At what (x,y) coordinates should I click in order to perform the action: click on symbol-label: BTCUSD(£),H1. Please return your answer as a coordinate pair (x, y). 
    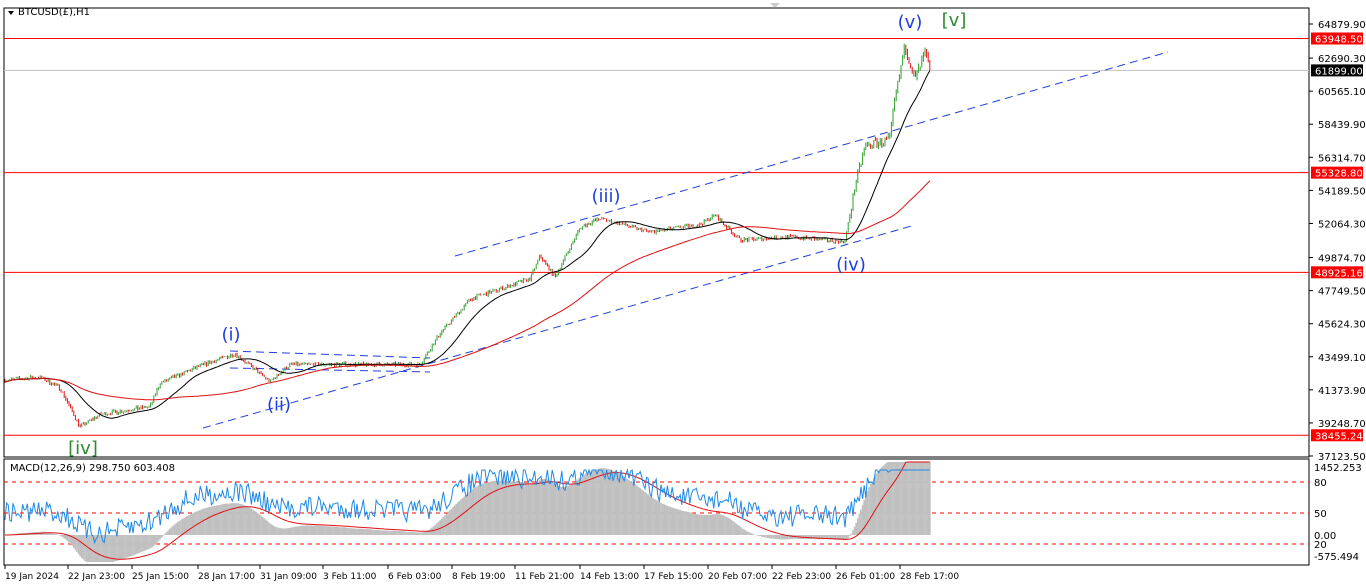
    Looking at the image, I should click on (54, 12).